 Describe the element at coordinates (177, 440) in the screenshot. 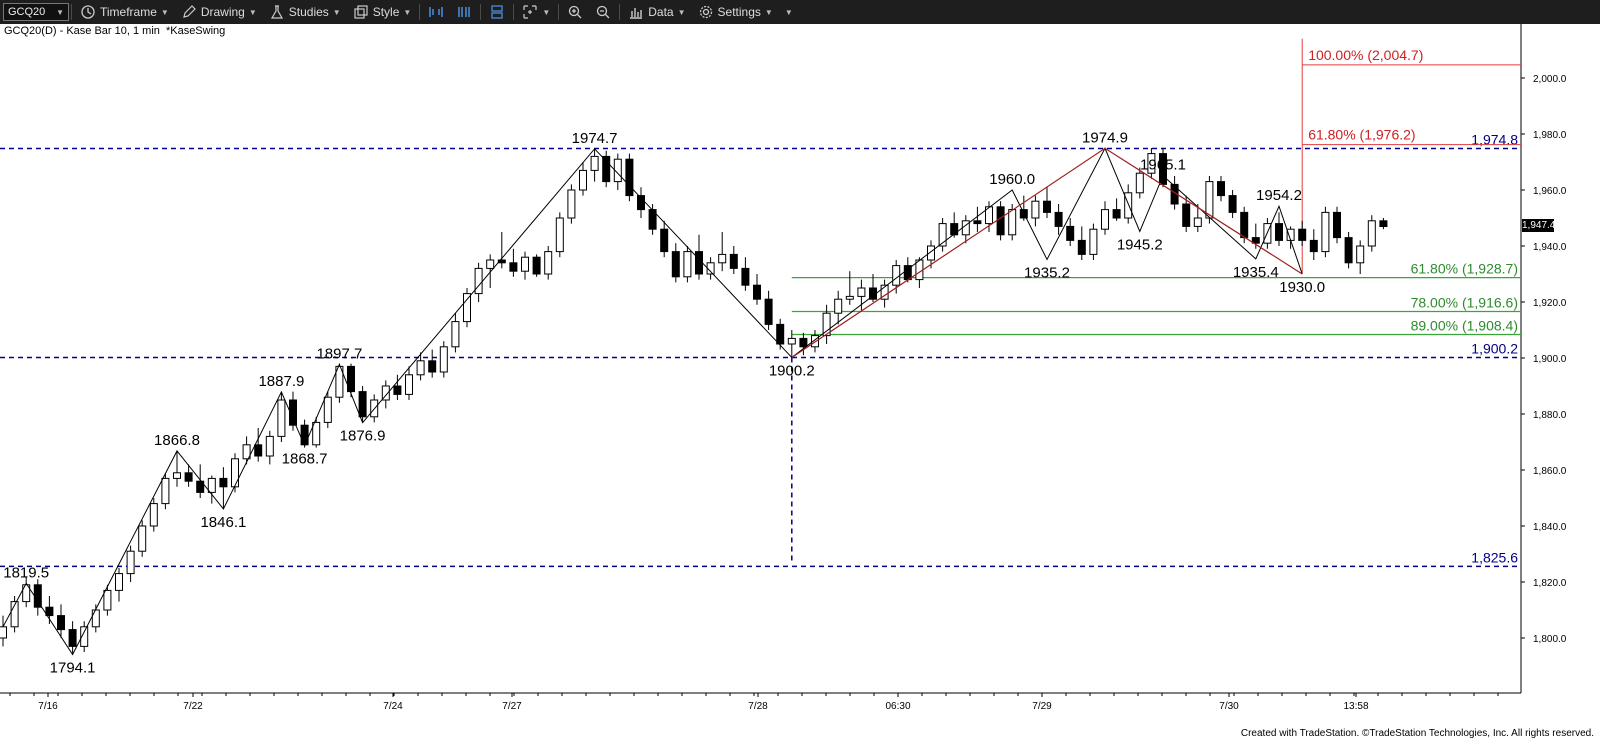

I see `swing-point-label: 1866.8` at that location.